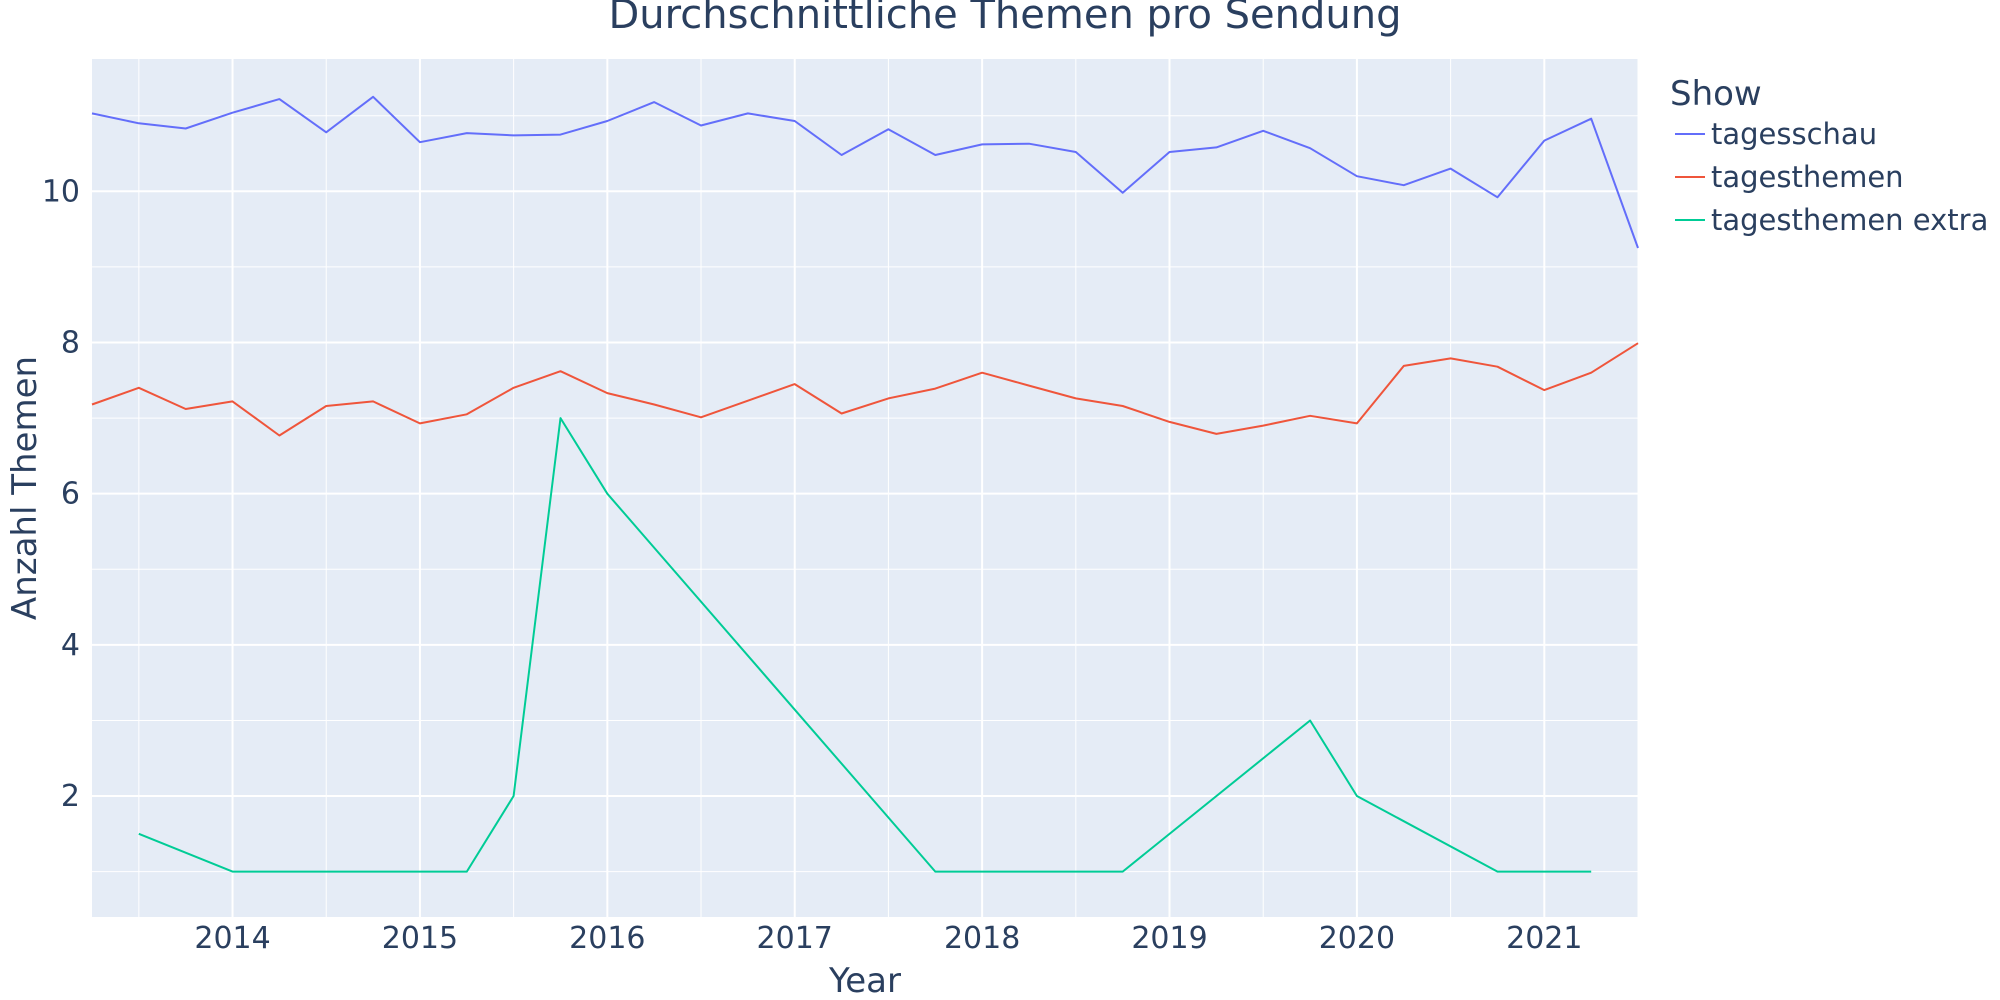 The width and height of the screenshot is (2000, 1000). I want to click on y-tick-label: 8, so click(70, 342).